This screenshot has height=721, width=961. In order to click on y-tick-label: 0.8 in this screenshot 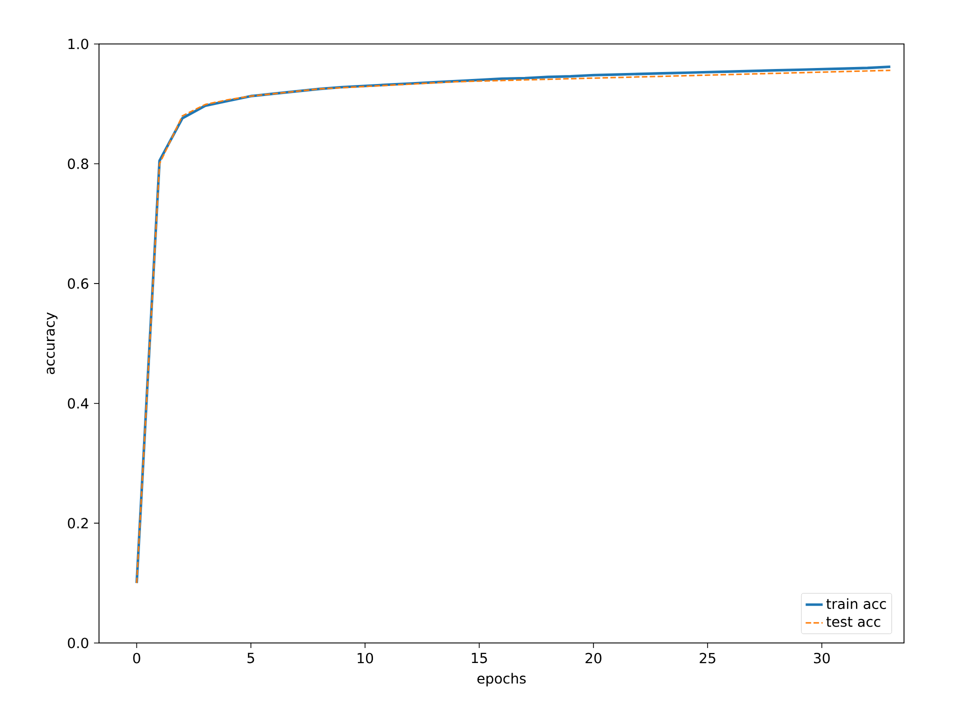, I will do `click(78, 164)`.